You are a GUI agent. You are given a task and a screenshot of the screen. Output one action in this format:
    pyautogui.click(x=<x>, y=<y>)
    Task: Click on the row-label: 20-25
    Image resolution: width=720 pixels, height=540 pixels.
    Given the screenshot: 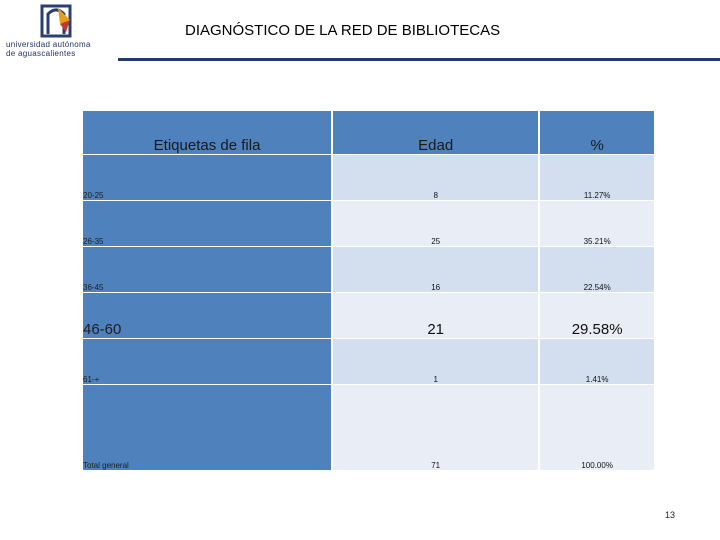 What is the action you would take?
    pyautogui.click(x=208, y=178)
    